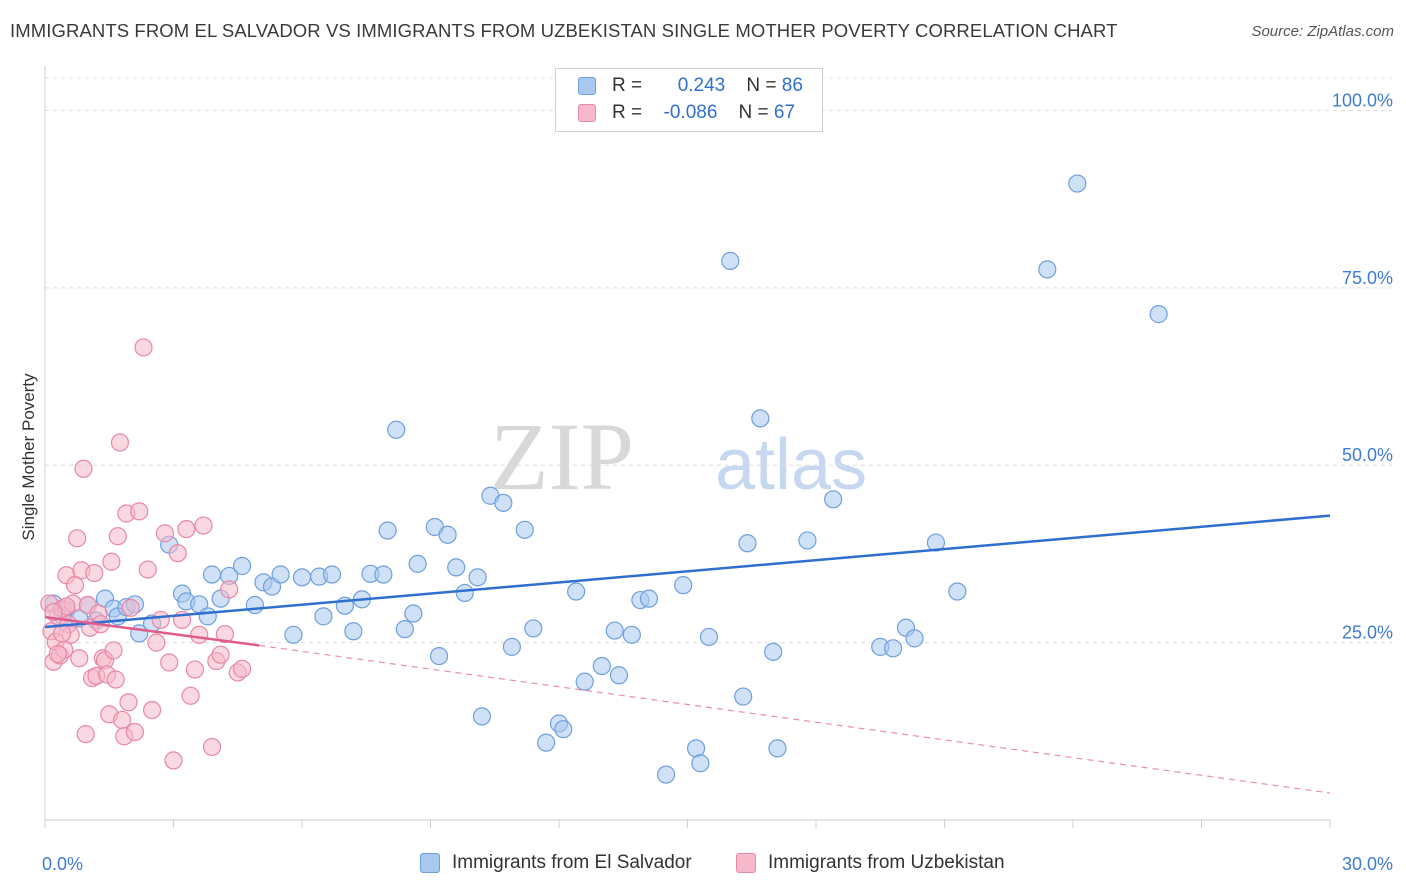  What do you see at coordinates (690, 112) in the screenshot?
I see `r-value: -0.086` at bounding box center [690, 112].